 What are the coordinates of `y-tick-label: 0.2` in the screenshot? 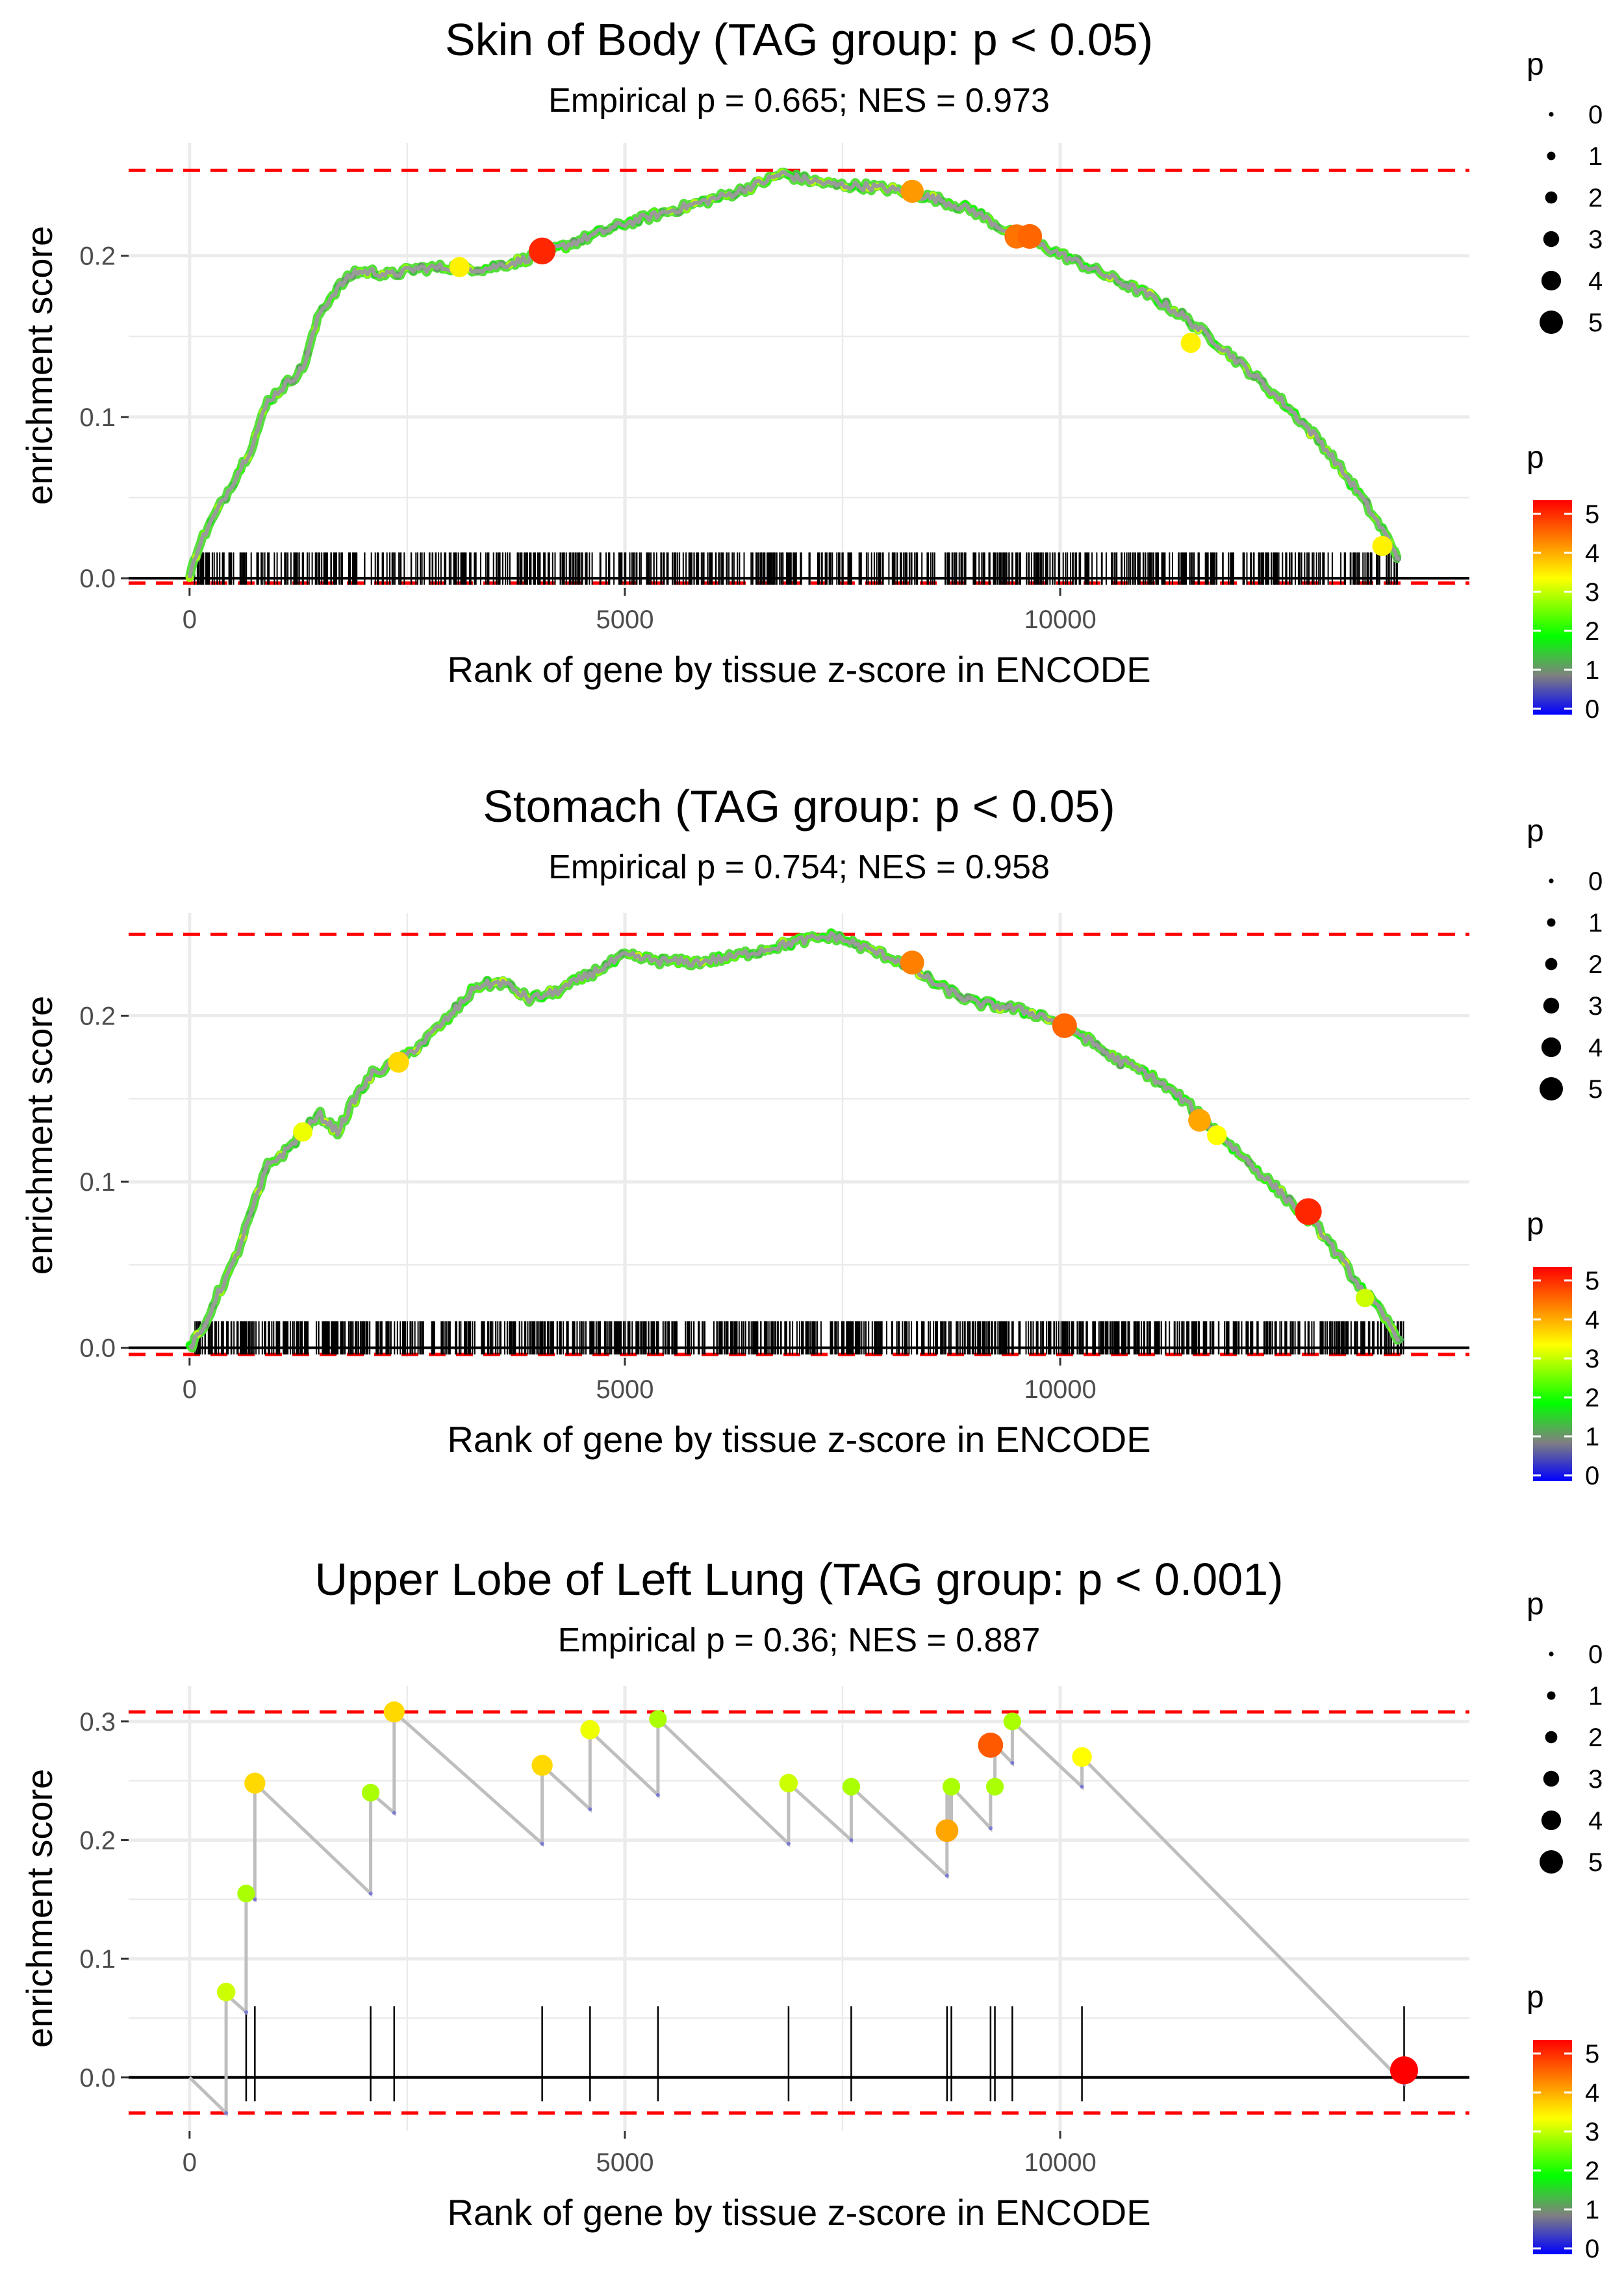 It's located at (97, 256).